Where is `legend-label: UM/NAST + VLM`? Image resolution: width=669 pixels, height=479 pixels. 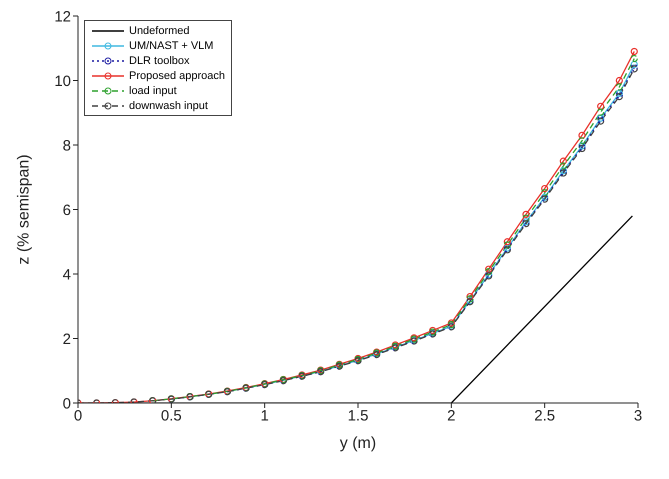
legend-label: UM/NAST + VLM is located at coordinates (171, 46).